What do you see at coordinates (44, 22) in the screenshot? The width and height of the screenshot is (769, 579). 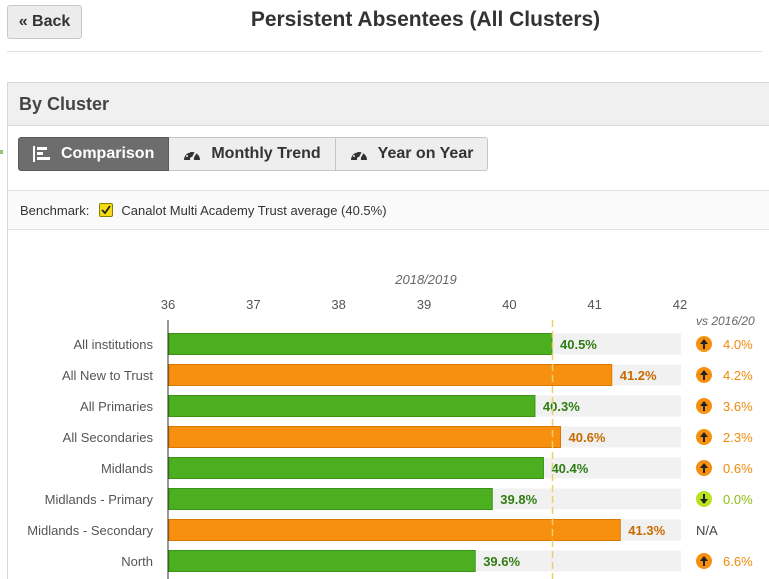 I see `back-button: « Back` at bounding box center [44, 22].